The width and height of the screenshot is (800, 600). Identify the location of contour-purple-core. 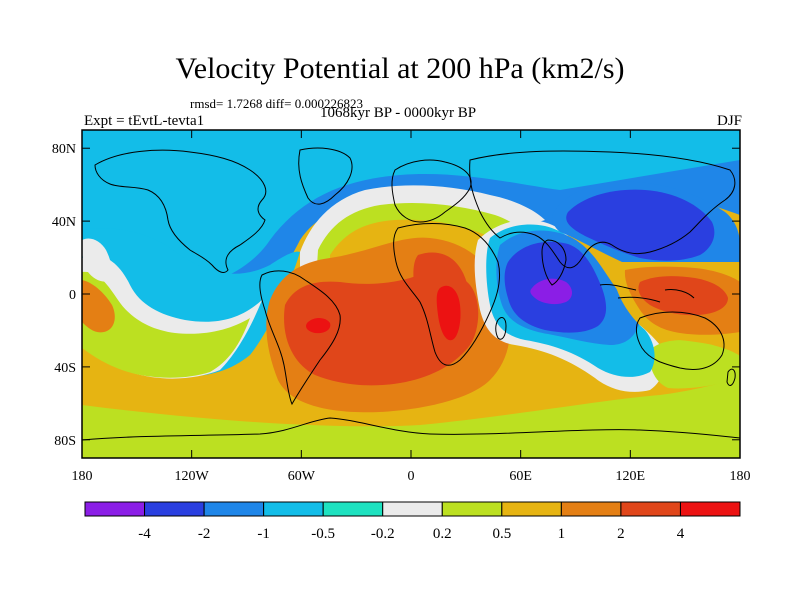
(551, 291).